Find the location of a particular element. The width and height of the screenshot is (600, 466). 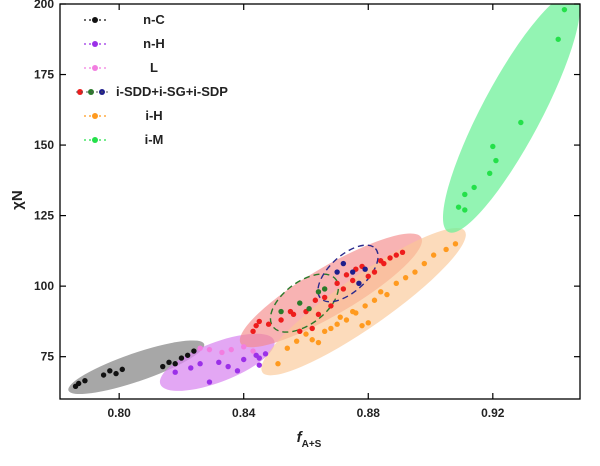

legend-item-i-h: i-H is located at coordinates (123, 115).